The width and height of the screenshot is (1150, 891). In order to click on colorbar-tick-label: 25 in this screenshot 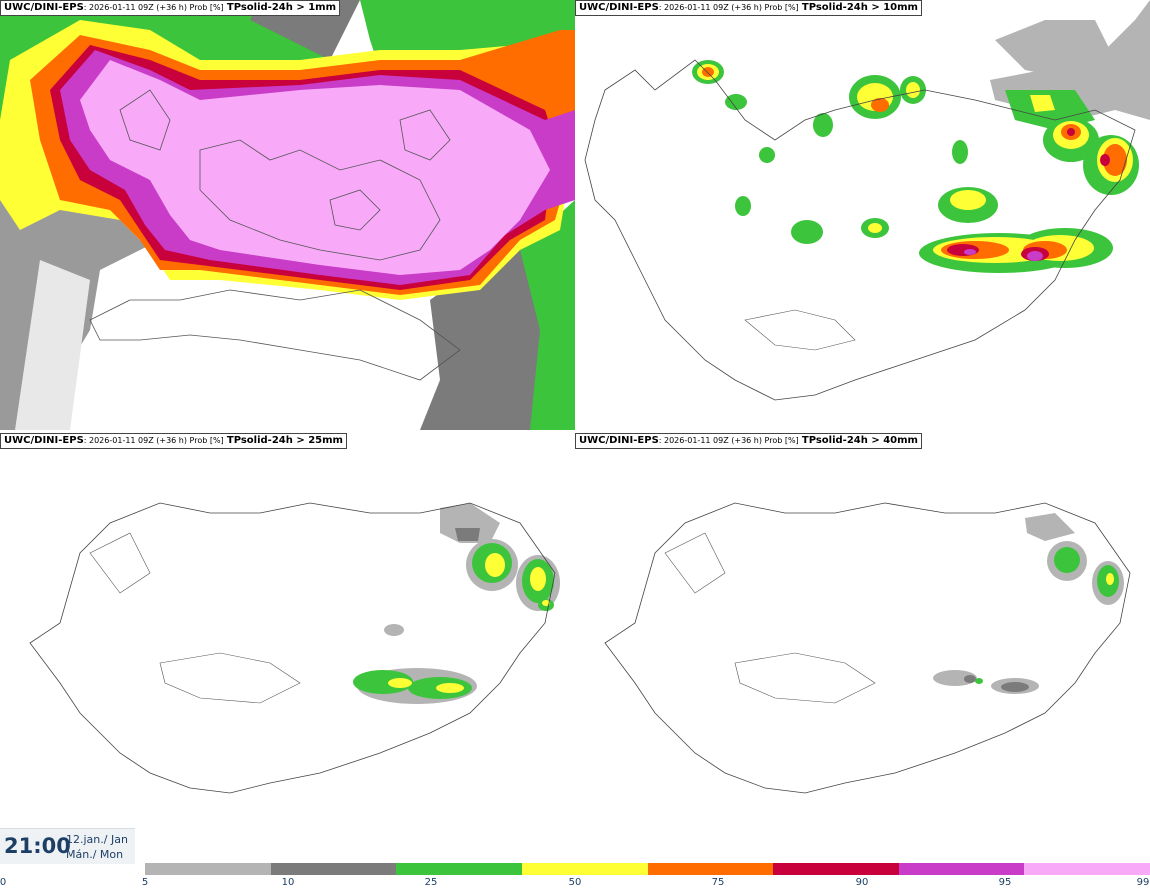, I will do `click(431, 882)`.